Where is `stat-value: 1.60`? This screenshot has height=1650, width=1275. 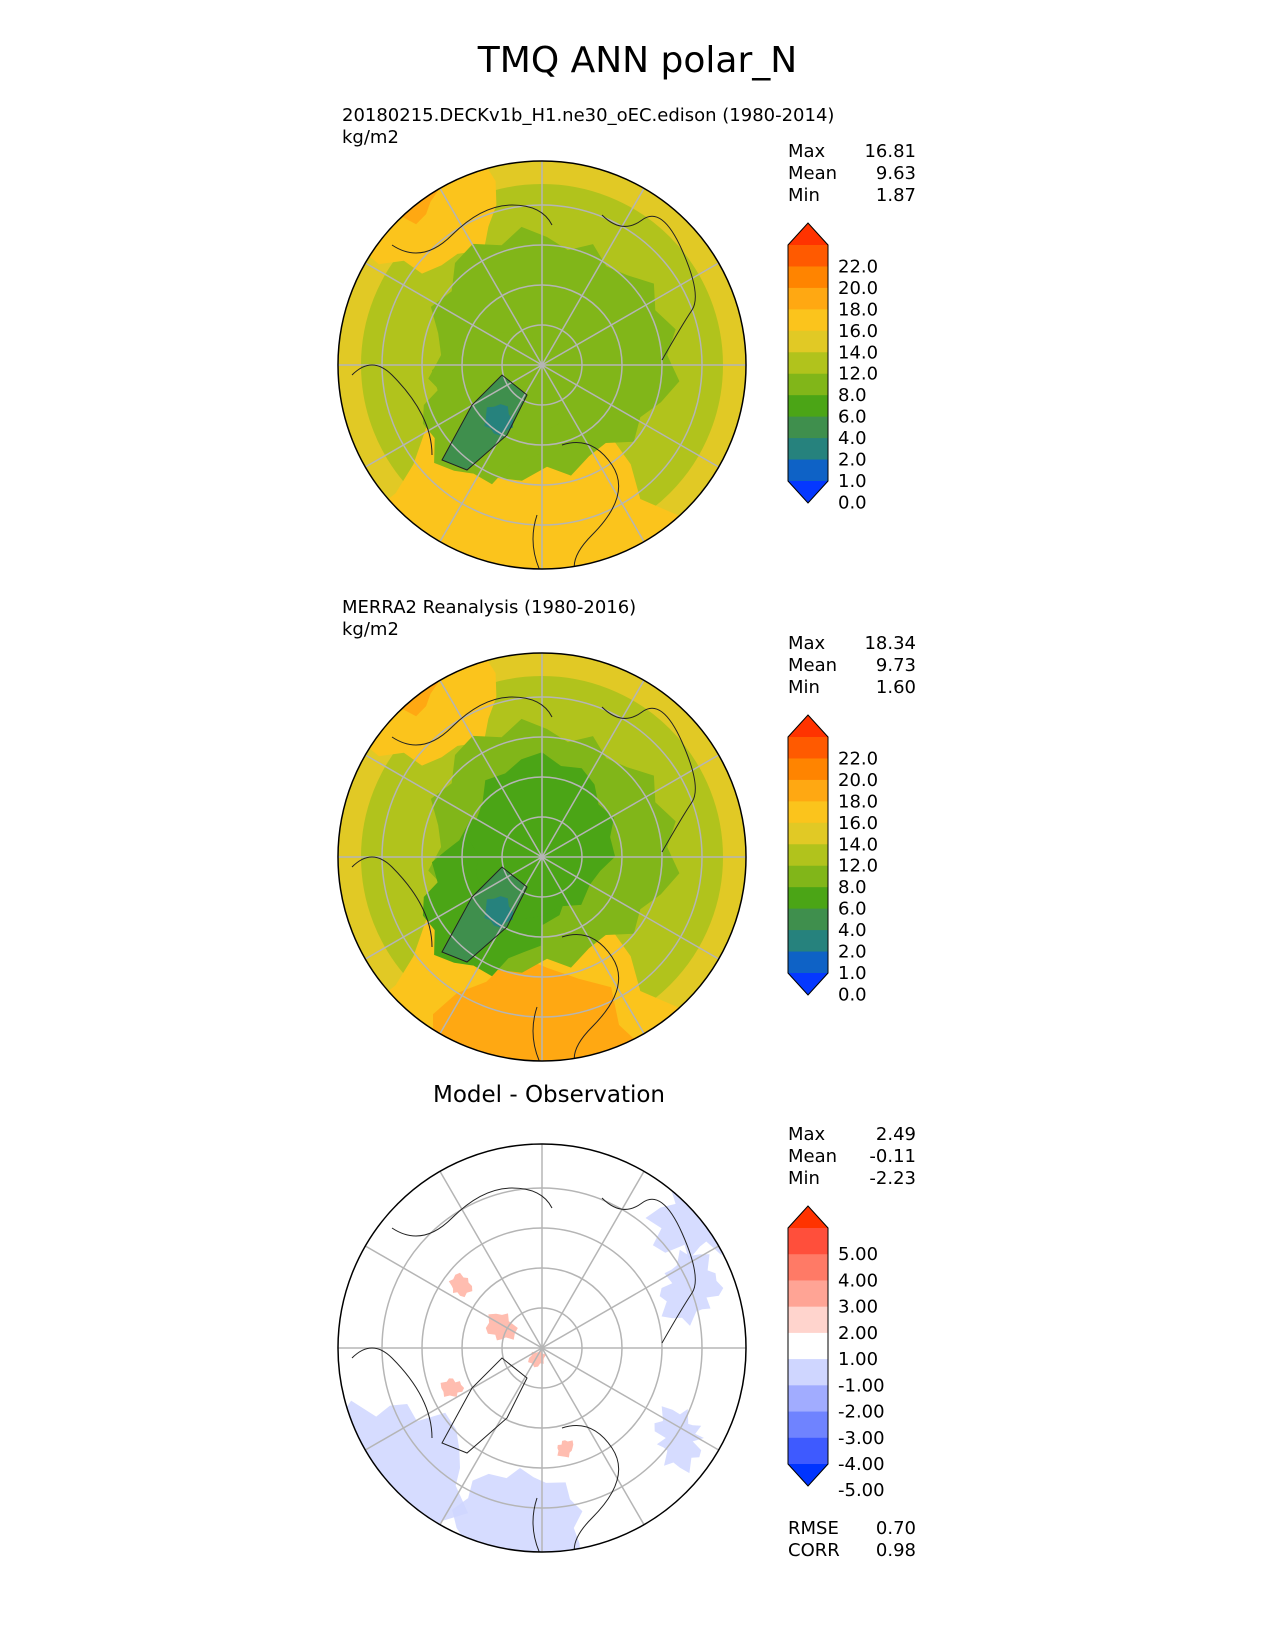
stat-value: 1.60 is located at coordinates (895, 687).